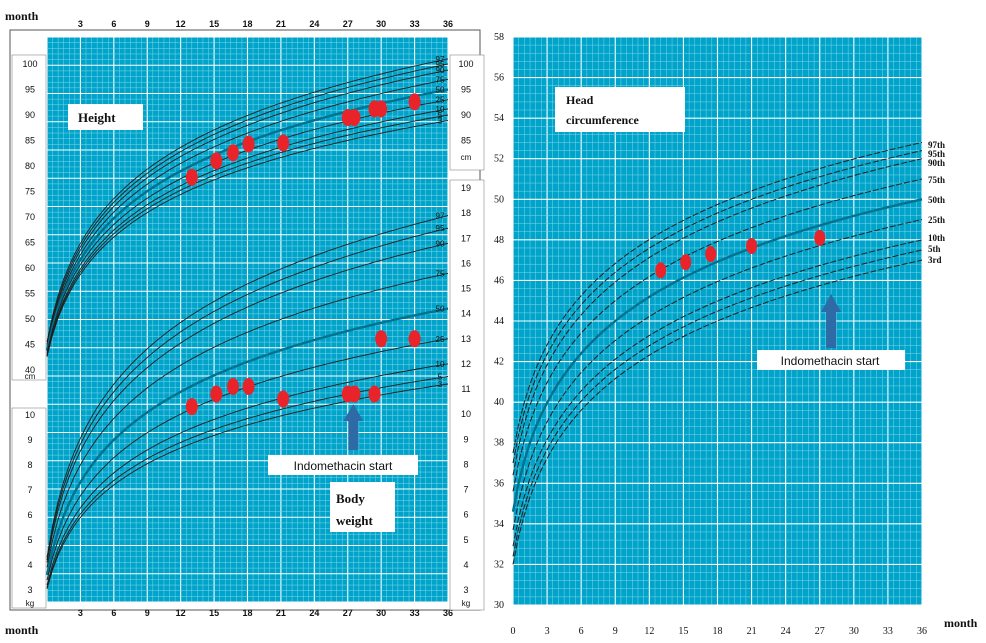 The image size is (986, 643). Describe the element at coordinates (29, 64) in the screenshot. I see `height-tick-left: 100` at that location.